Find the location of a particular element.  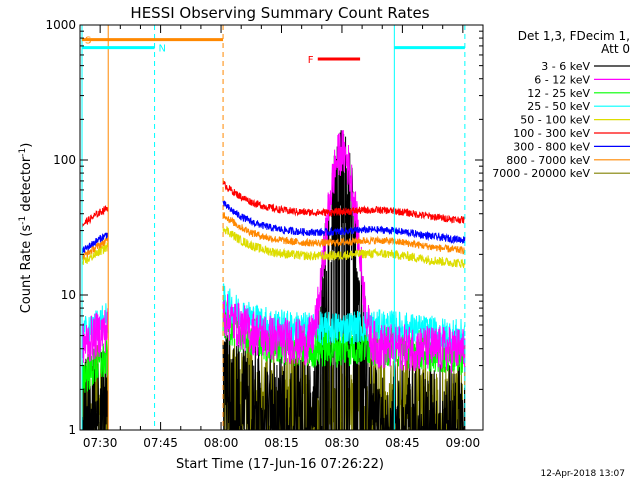

flag-layer: S N F is located at coordinates (273, 51).